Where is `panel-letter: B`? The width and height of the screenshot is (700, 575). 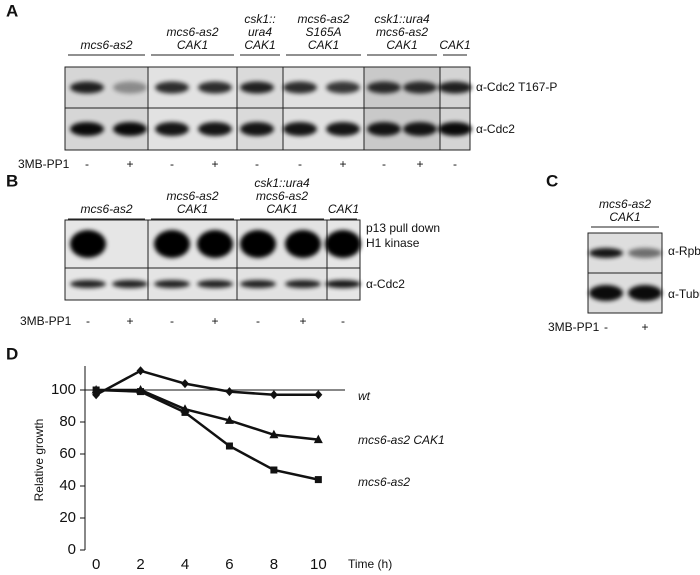 panel-letter: B is located at coordinates (12, 180).